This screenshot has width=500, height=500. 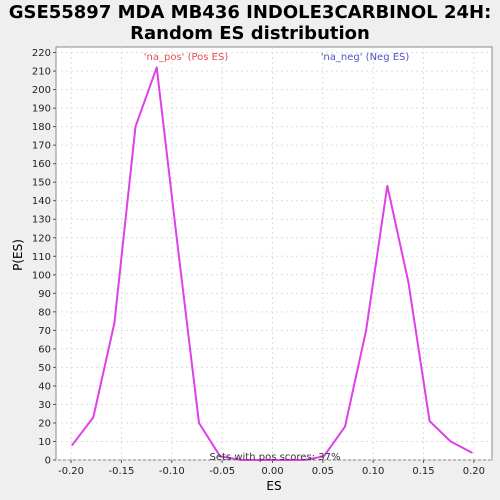 I want to click on x-tick-label: 0.05, so click(x=323, y=471).